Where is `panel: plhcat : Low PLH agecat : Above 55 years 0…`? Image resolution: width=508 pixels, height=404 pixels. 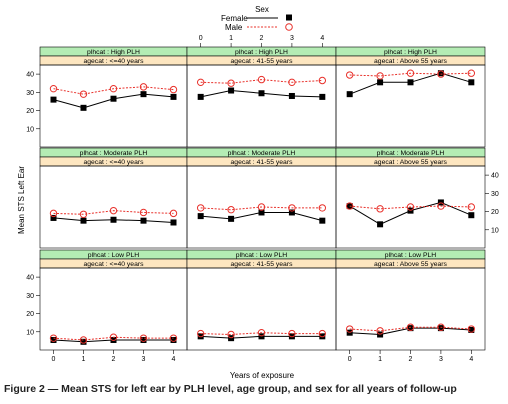 panel: plhcat : Low PLH agecat : Above 55 years 0… is located at coordinates (410, 306).